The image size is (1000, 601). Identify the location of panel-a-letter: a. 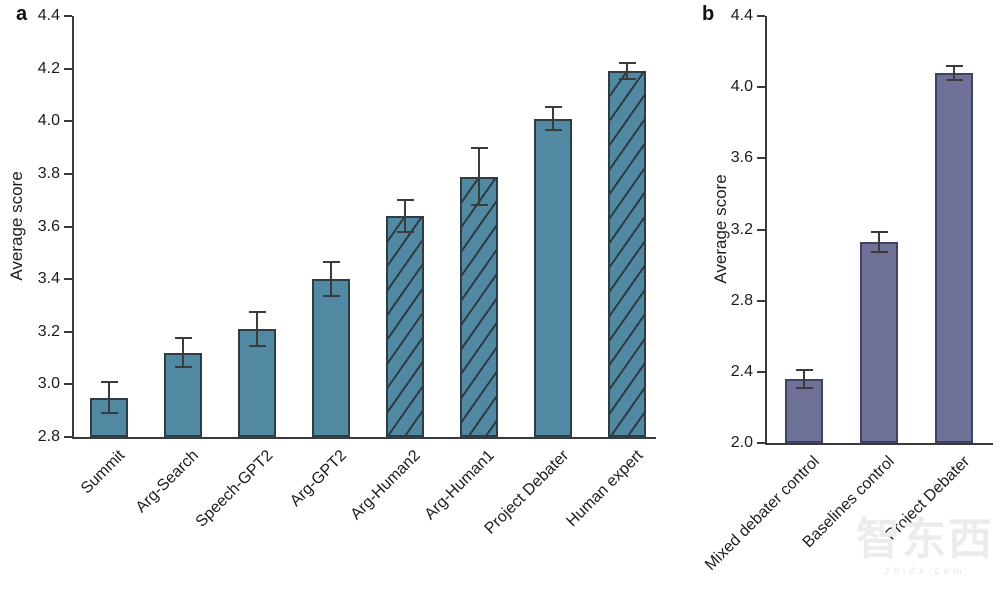
(22, 14).